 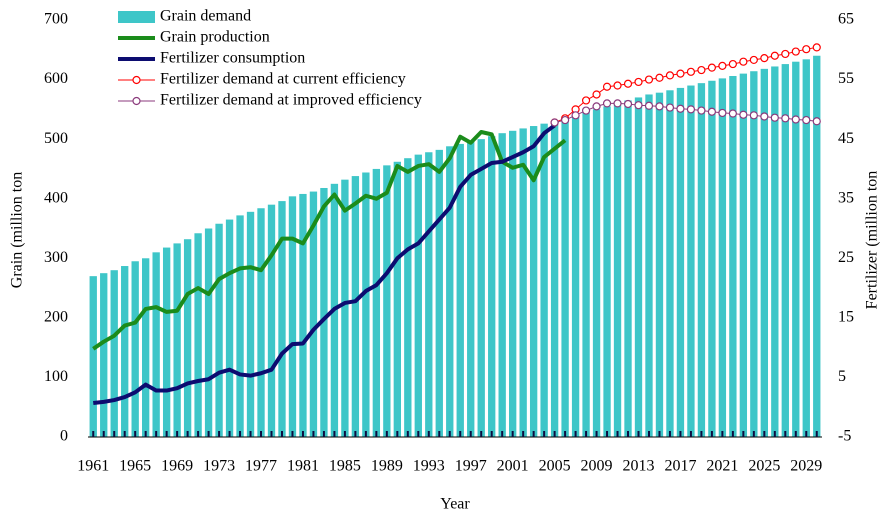 I want to click on y2-tick-label: 15, so click(x=846, y=317).